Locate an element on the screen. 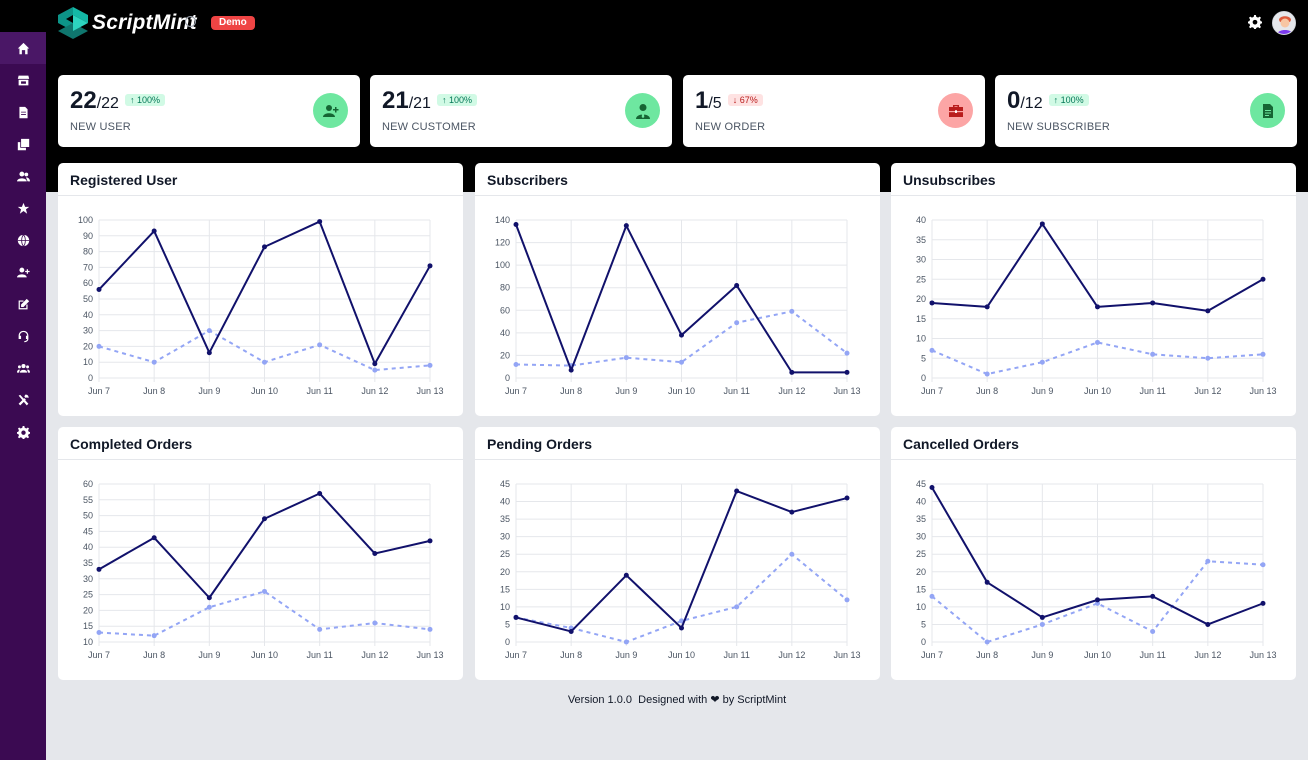  demo-badge: Demo is located at coordinates (233, 23).